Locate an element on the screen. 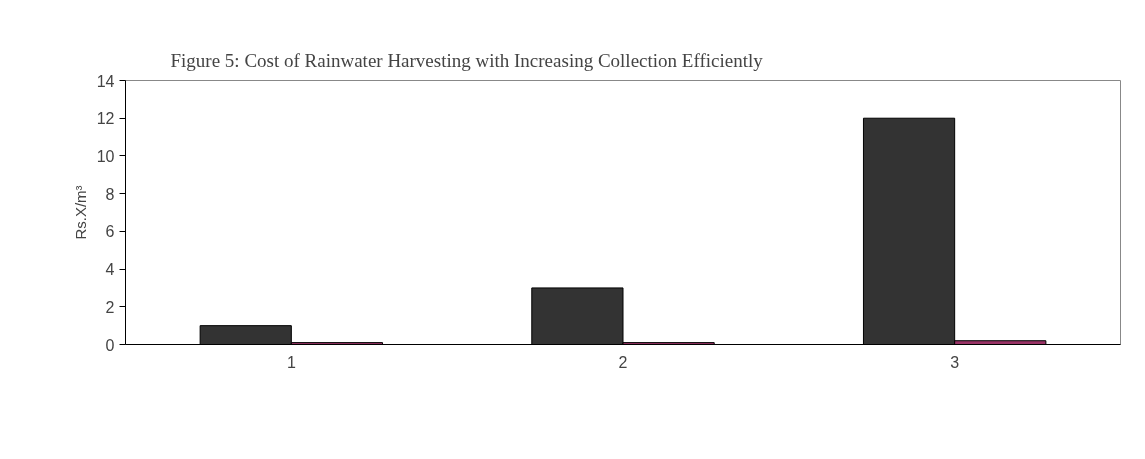  y-tick-label: 0 is located at coordinates (110, 345).